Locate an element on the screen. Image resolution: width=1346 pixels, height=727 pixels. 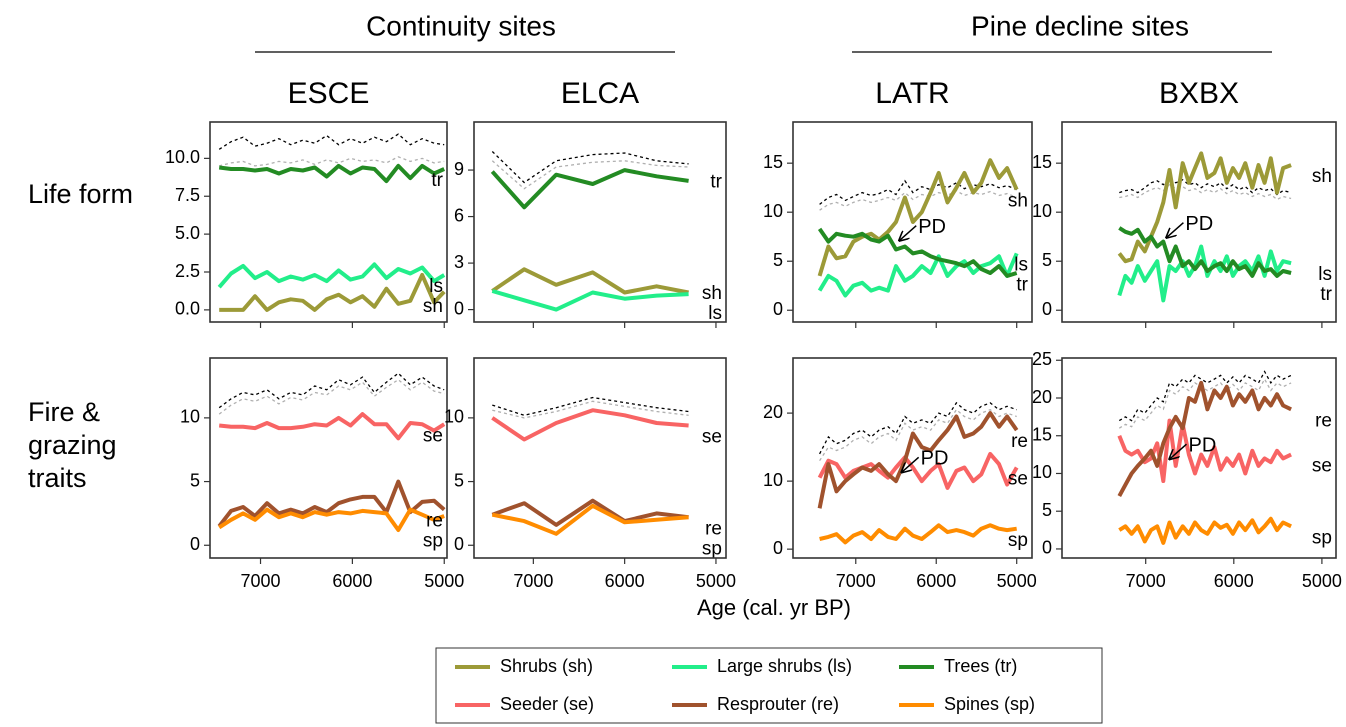
group-header: Continuity sites is located at coordinates (461, 25).